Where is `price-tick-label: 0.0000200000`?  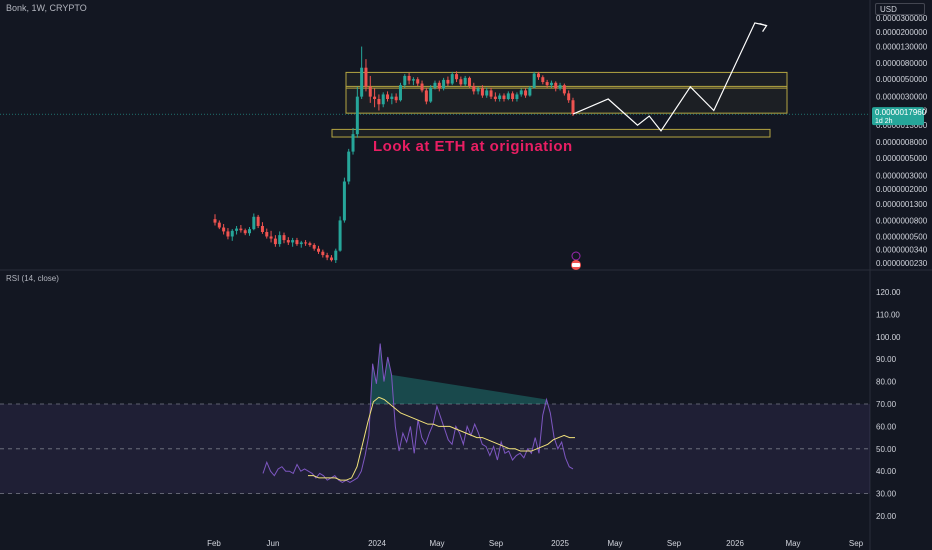 price-tick-label: 0.0000200000 is located at coordinates (902, 32).